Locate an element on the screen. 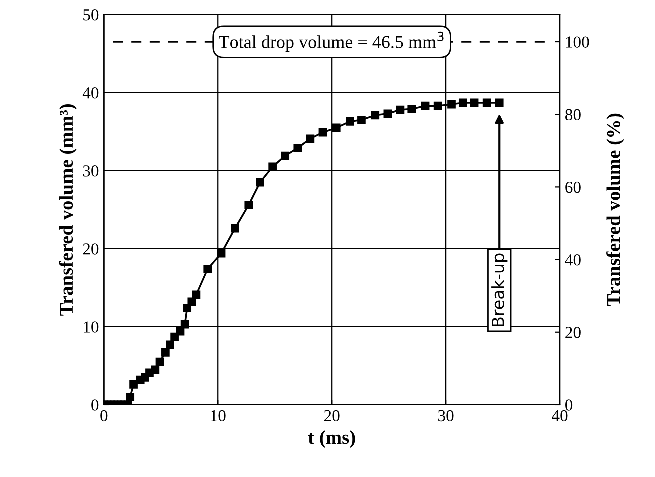 This screenshot has height=477, width=655. x-tick-label: 10 is located at coordinates (218, 416).